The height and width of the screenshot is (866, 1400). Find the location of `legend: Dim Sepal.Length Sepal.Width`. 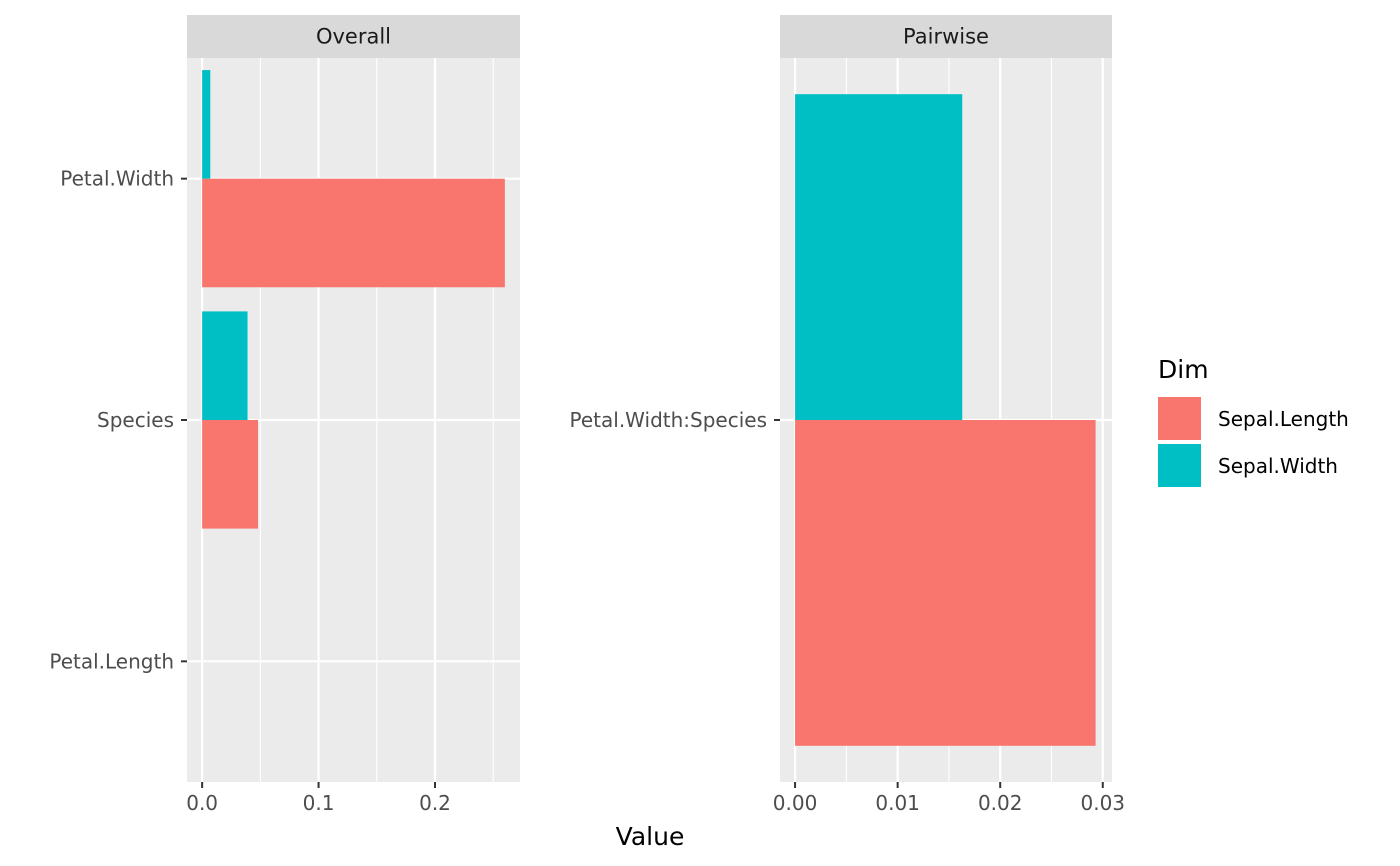

legend: Dim Sepal.Length Sepal.Width is located at coordinates (1253, 421).